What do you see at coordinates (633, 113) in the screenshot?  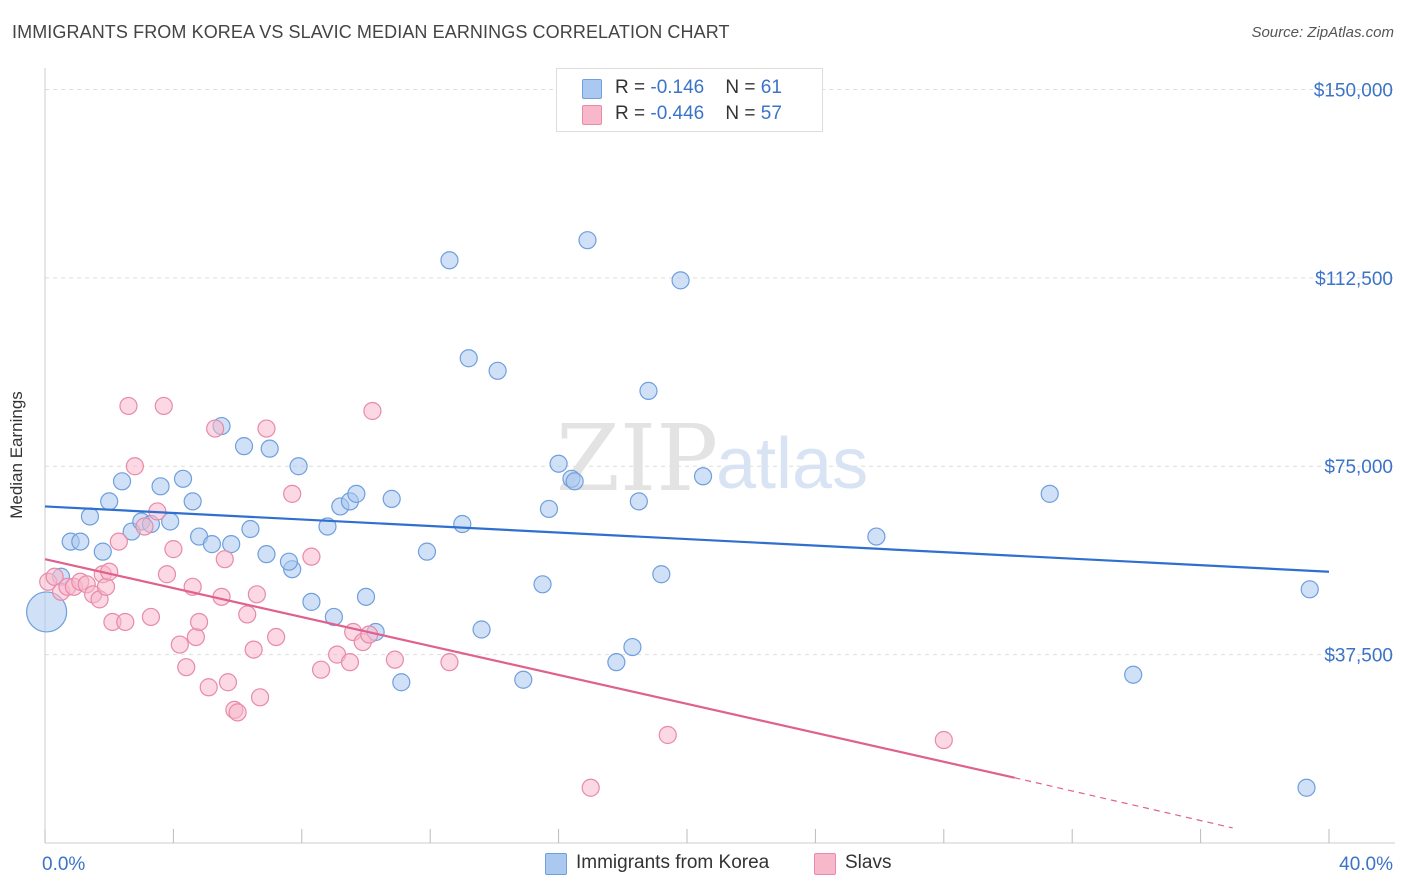 I see `legend-r-label: R =` at bounding box center [633, 113].